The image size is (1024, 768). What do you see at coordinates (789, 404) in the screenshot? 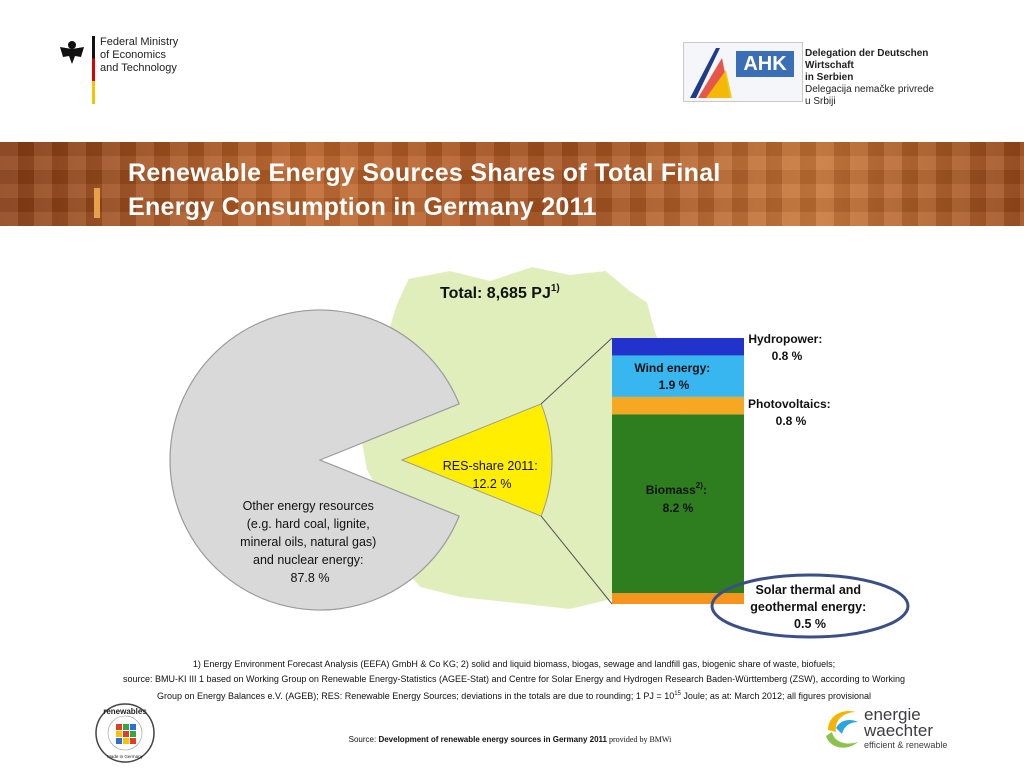
I see `label-photovoltaics-line: Photovoltaics:` at bounding box center [789, 404].